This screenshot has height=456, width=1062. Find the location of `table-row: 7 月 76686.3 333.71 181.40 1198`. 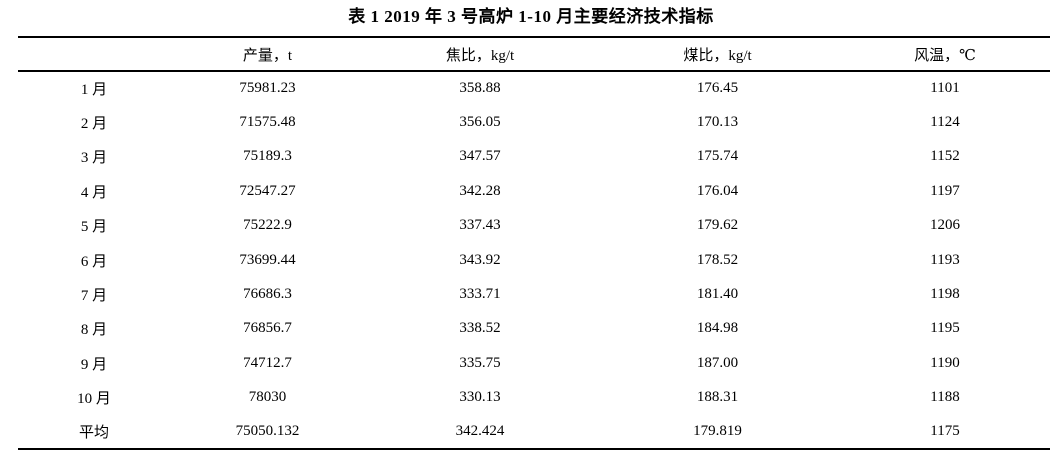

table-row: 7 月 76686.3 333.71 181.40 1198 is located at coordinates (534, 294).